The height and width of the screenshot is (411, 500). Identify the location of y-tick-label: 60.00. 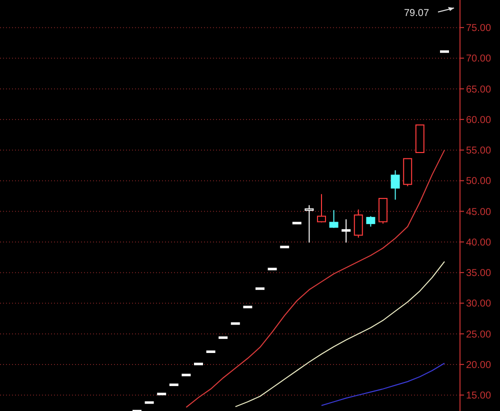
(479, 120).